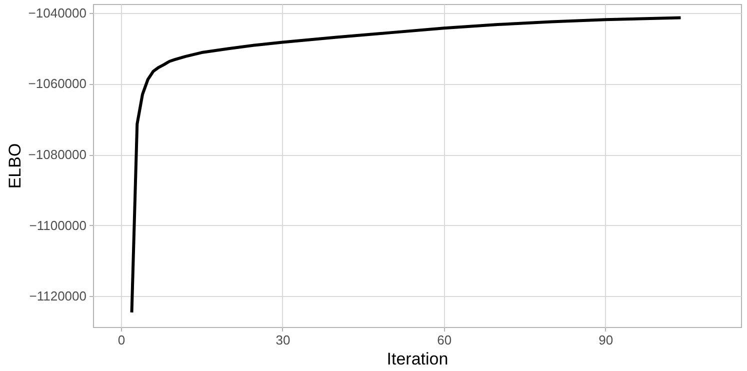  Describe the element at coordinates (57, 154) in the screenshot. I see `y-tick-label: −1080000` at that location.